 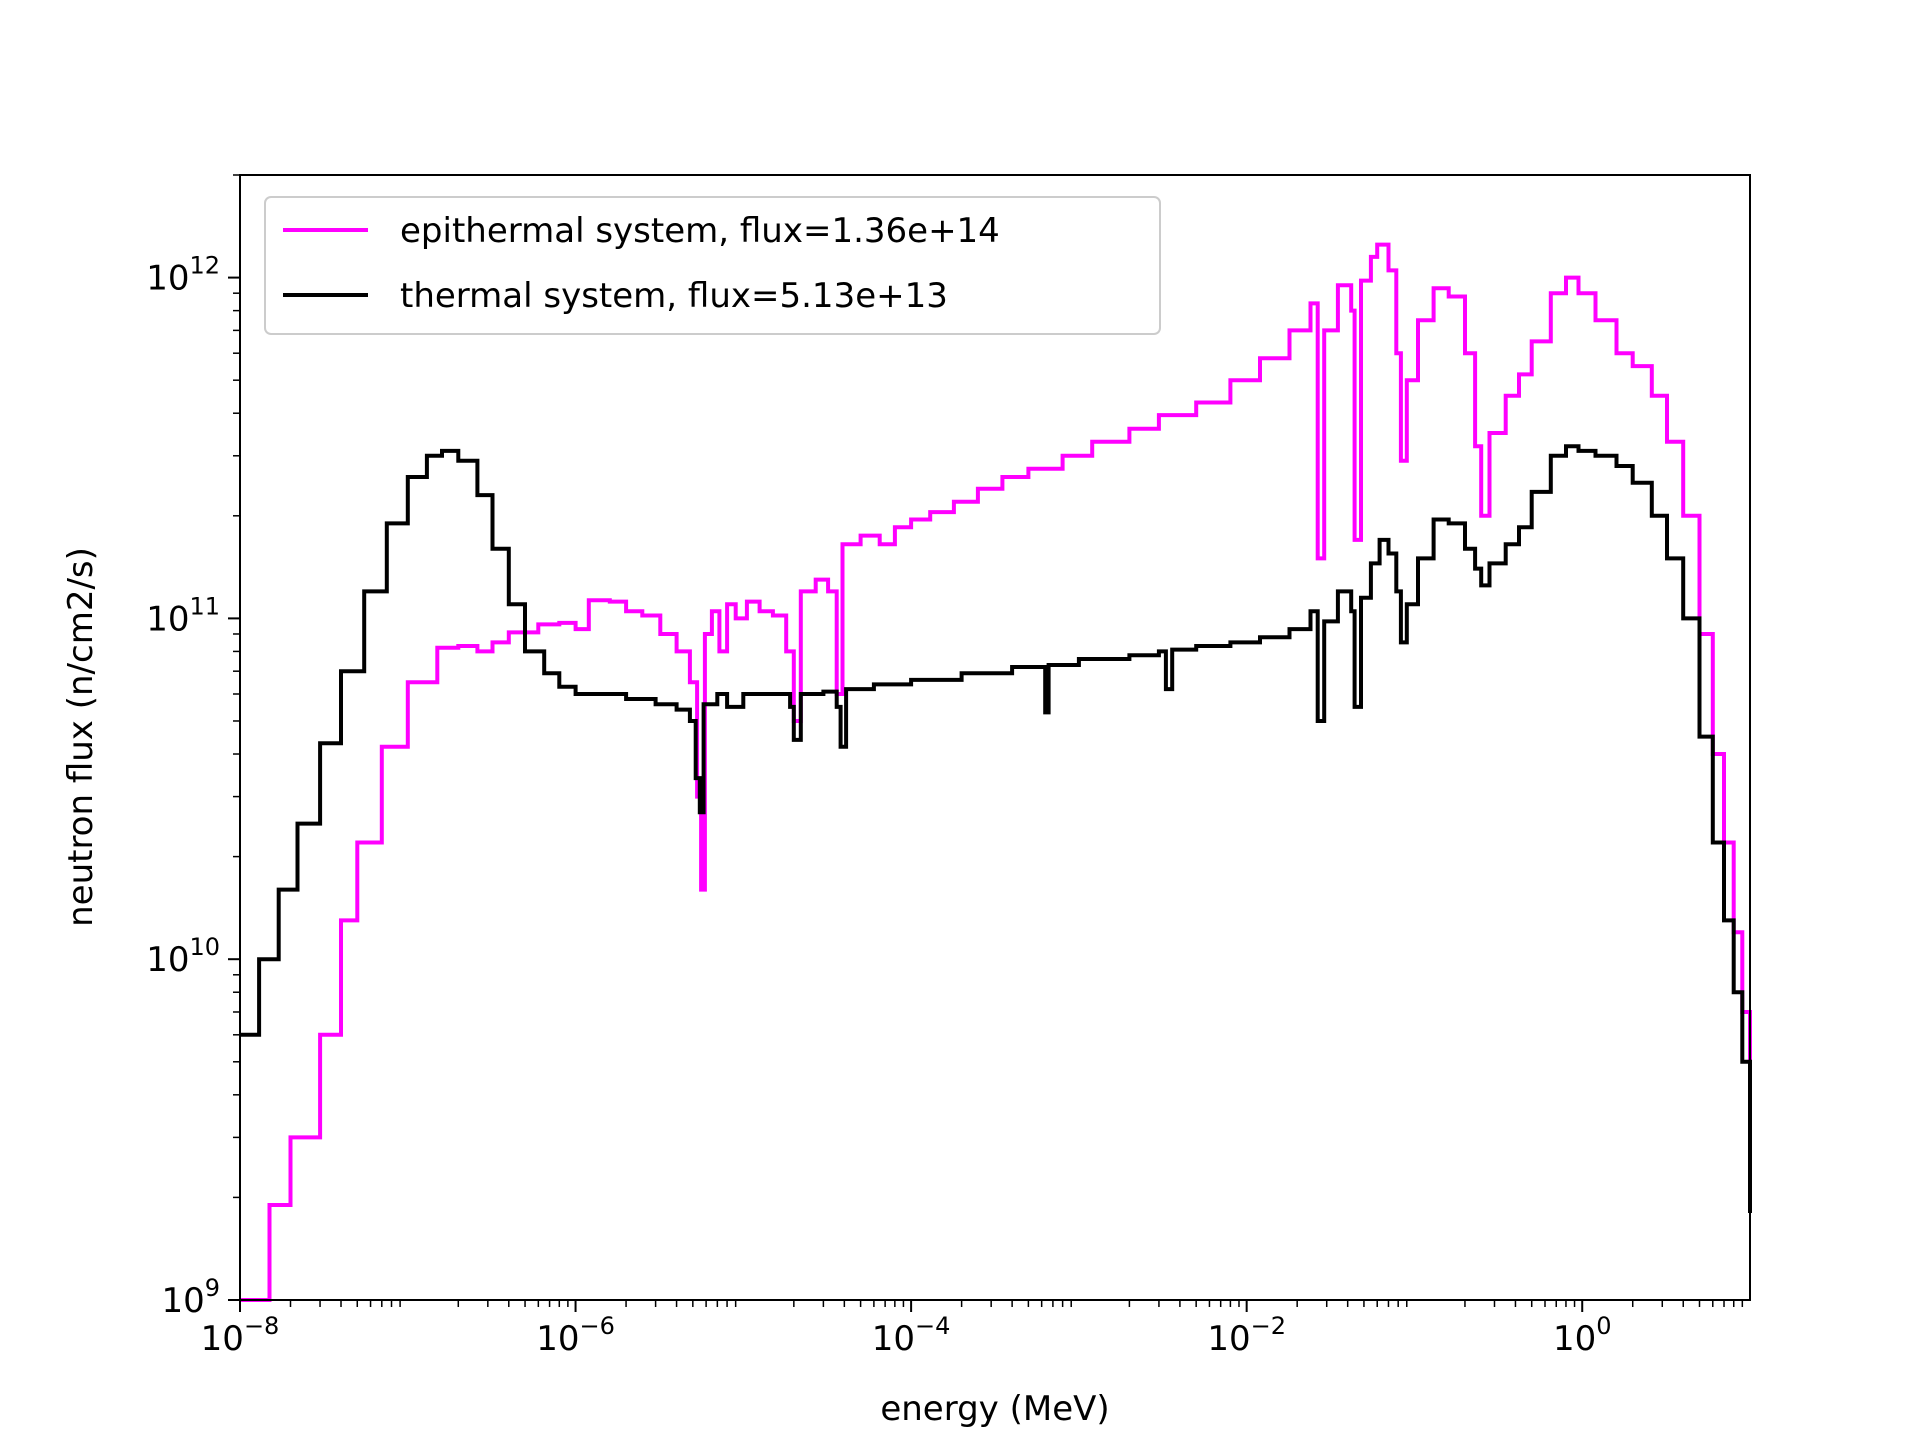 What do you see at coordinates (700, 231) in the screenshot?
I see `legend-label-epithermal: epithermal system, flux=1.36e+14` at bounding box center [700, 231].